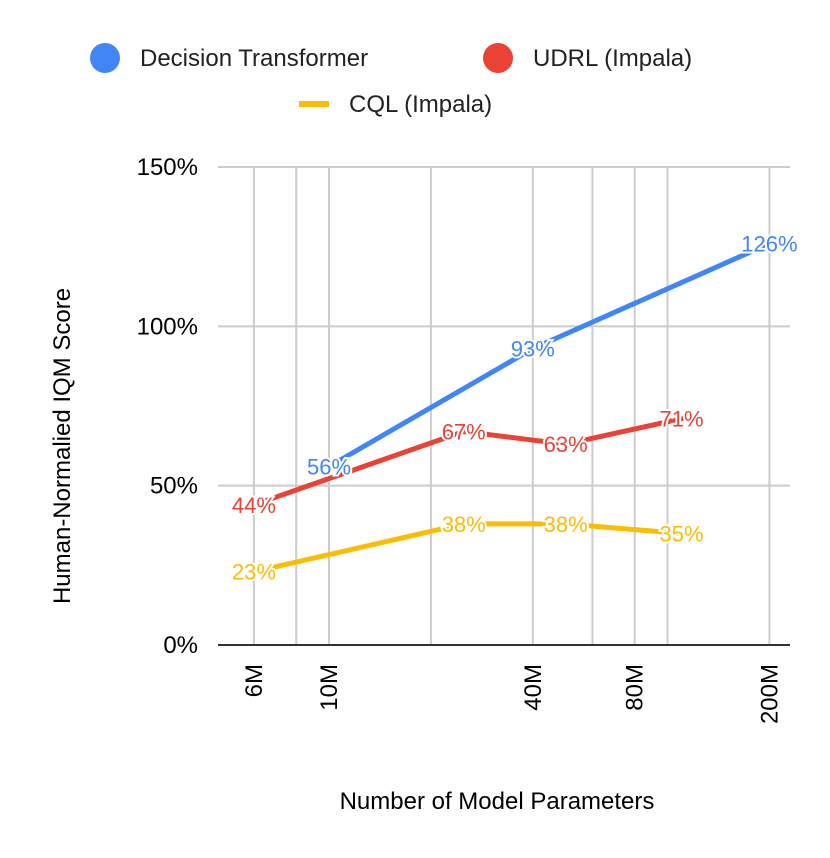 The image size is (830, 858). Describe the element at coordinates (566, 444) in the screenshot. I see `data-label: 63%` at that location.